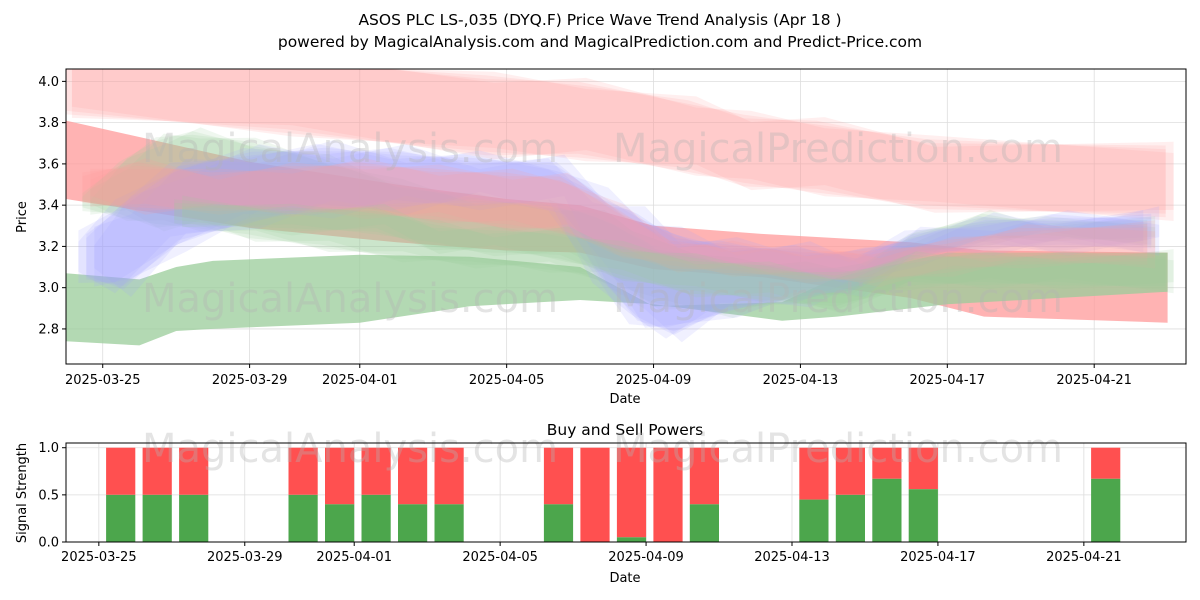 This screenshot has height=600, width=1200. What do you see at coordinates (938, 557) in the screenshot?
I see `signal-x-tick-label: 2025-04-17` at bounding box center [938, 557].